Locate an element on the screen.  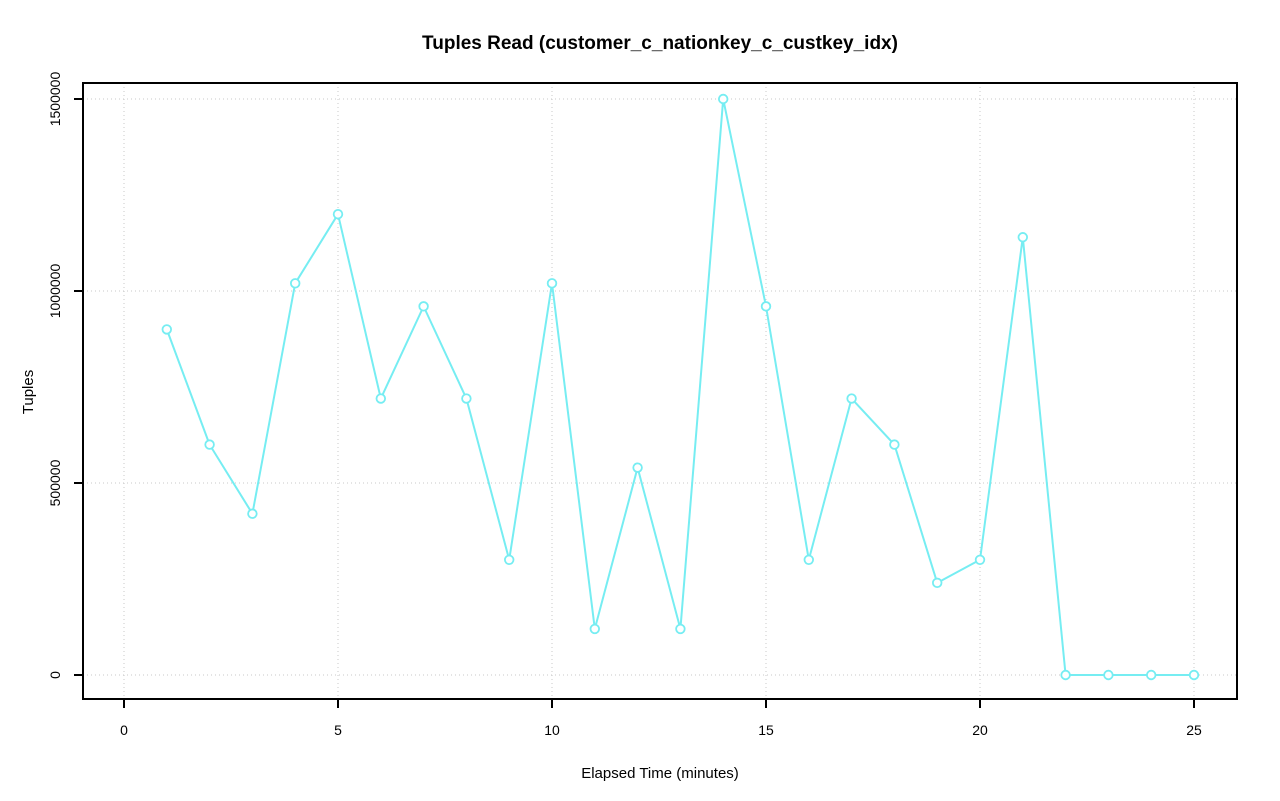
x-tick-label: 0 is located at coordinates (124, 730).